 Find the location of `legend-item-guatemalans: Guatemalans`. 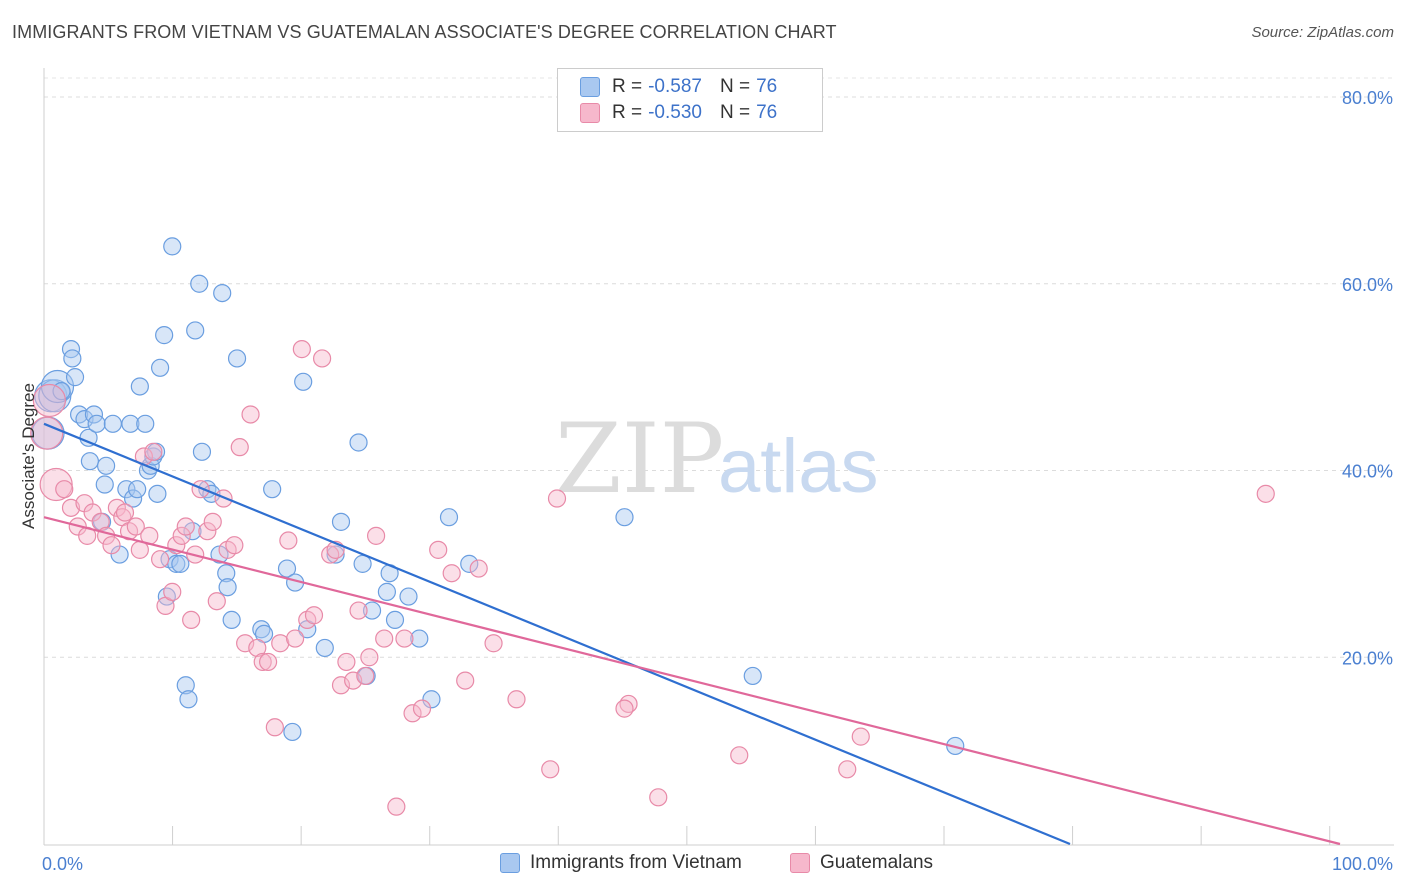

legend-item-guatemalans: Guatemalans is located at coordinates (861, 863).